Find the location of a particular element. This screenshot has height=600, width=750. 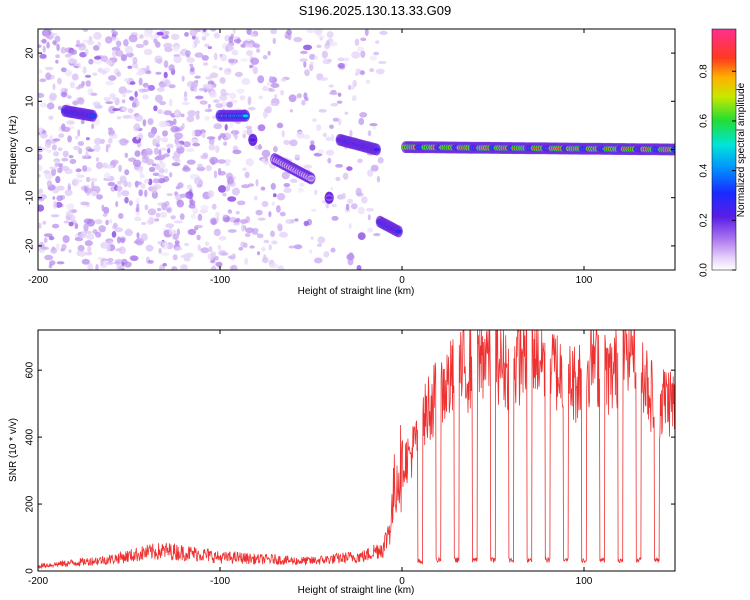

colorbar-label: Normalized spectral amplitude is located at coordinates (741, 149).